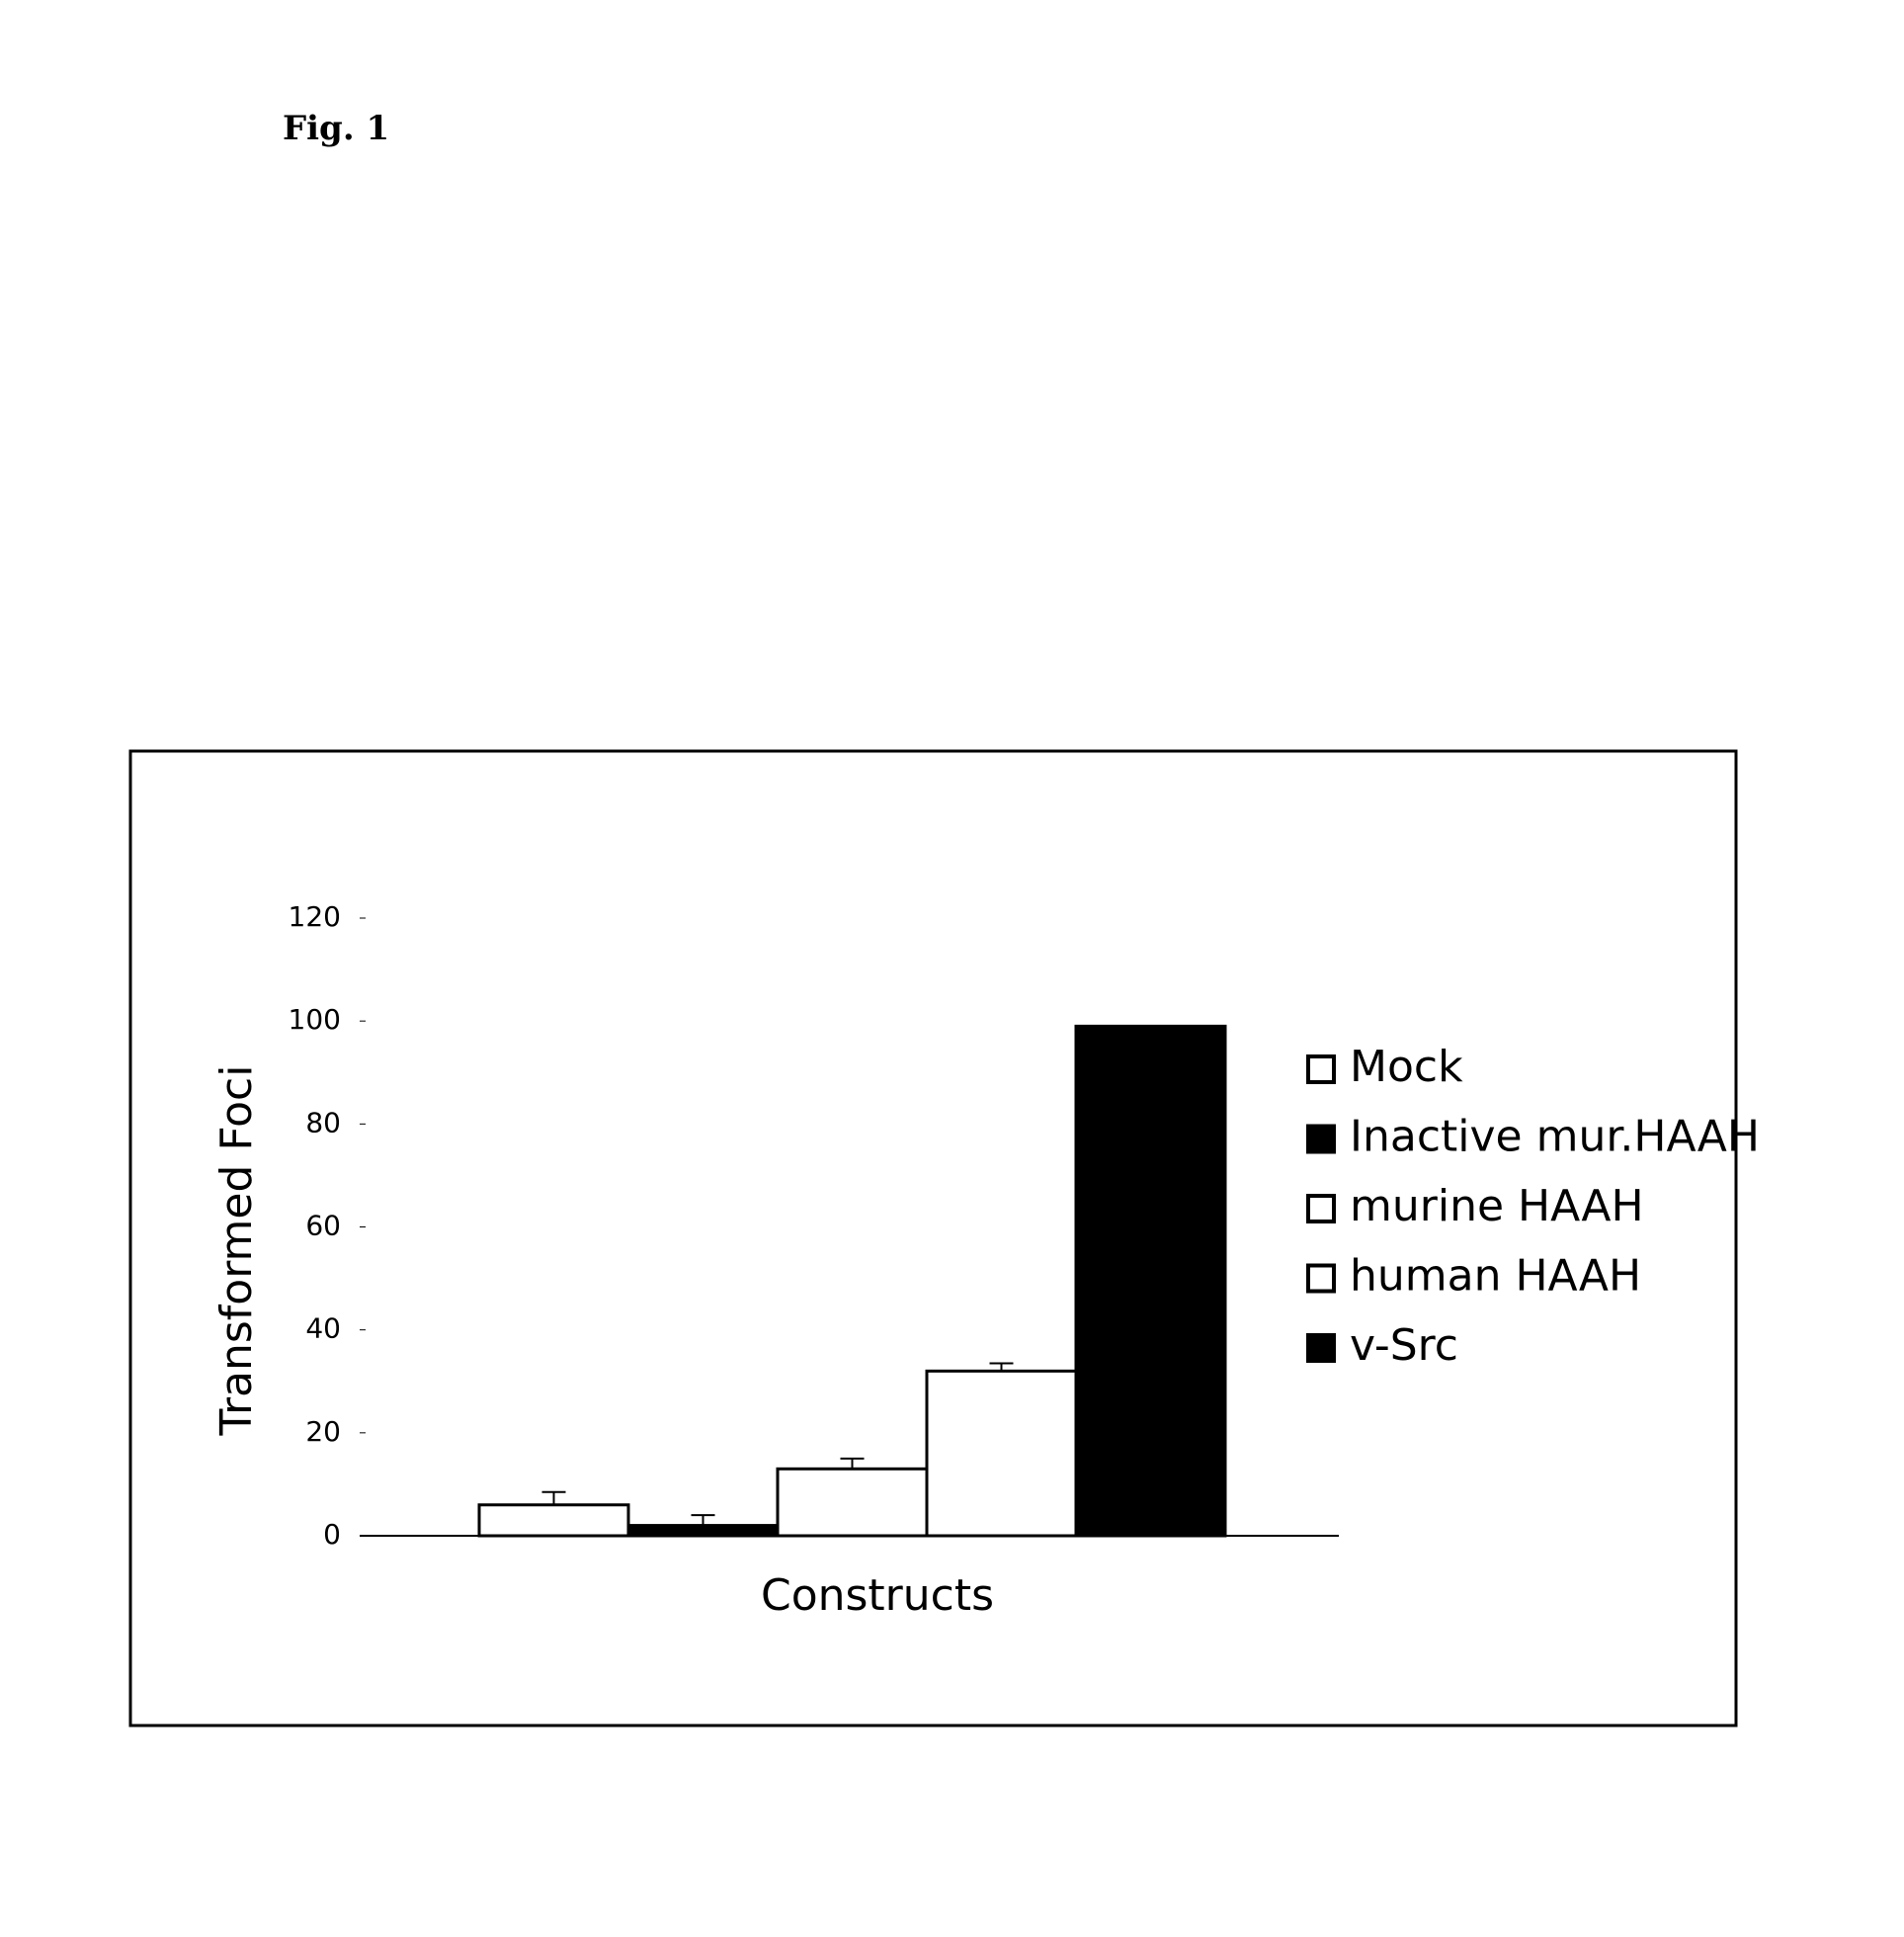  What do you see at coordinates (1497, 1206) in the screenshot?
I see `legend-label: murine HAAH` at bounding box center [1497, 1206].